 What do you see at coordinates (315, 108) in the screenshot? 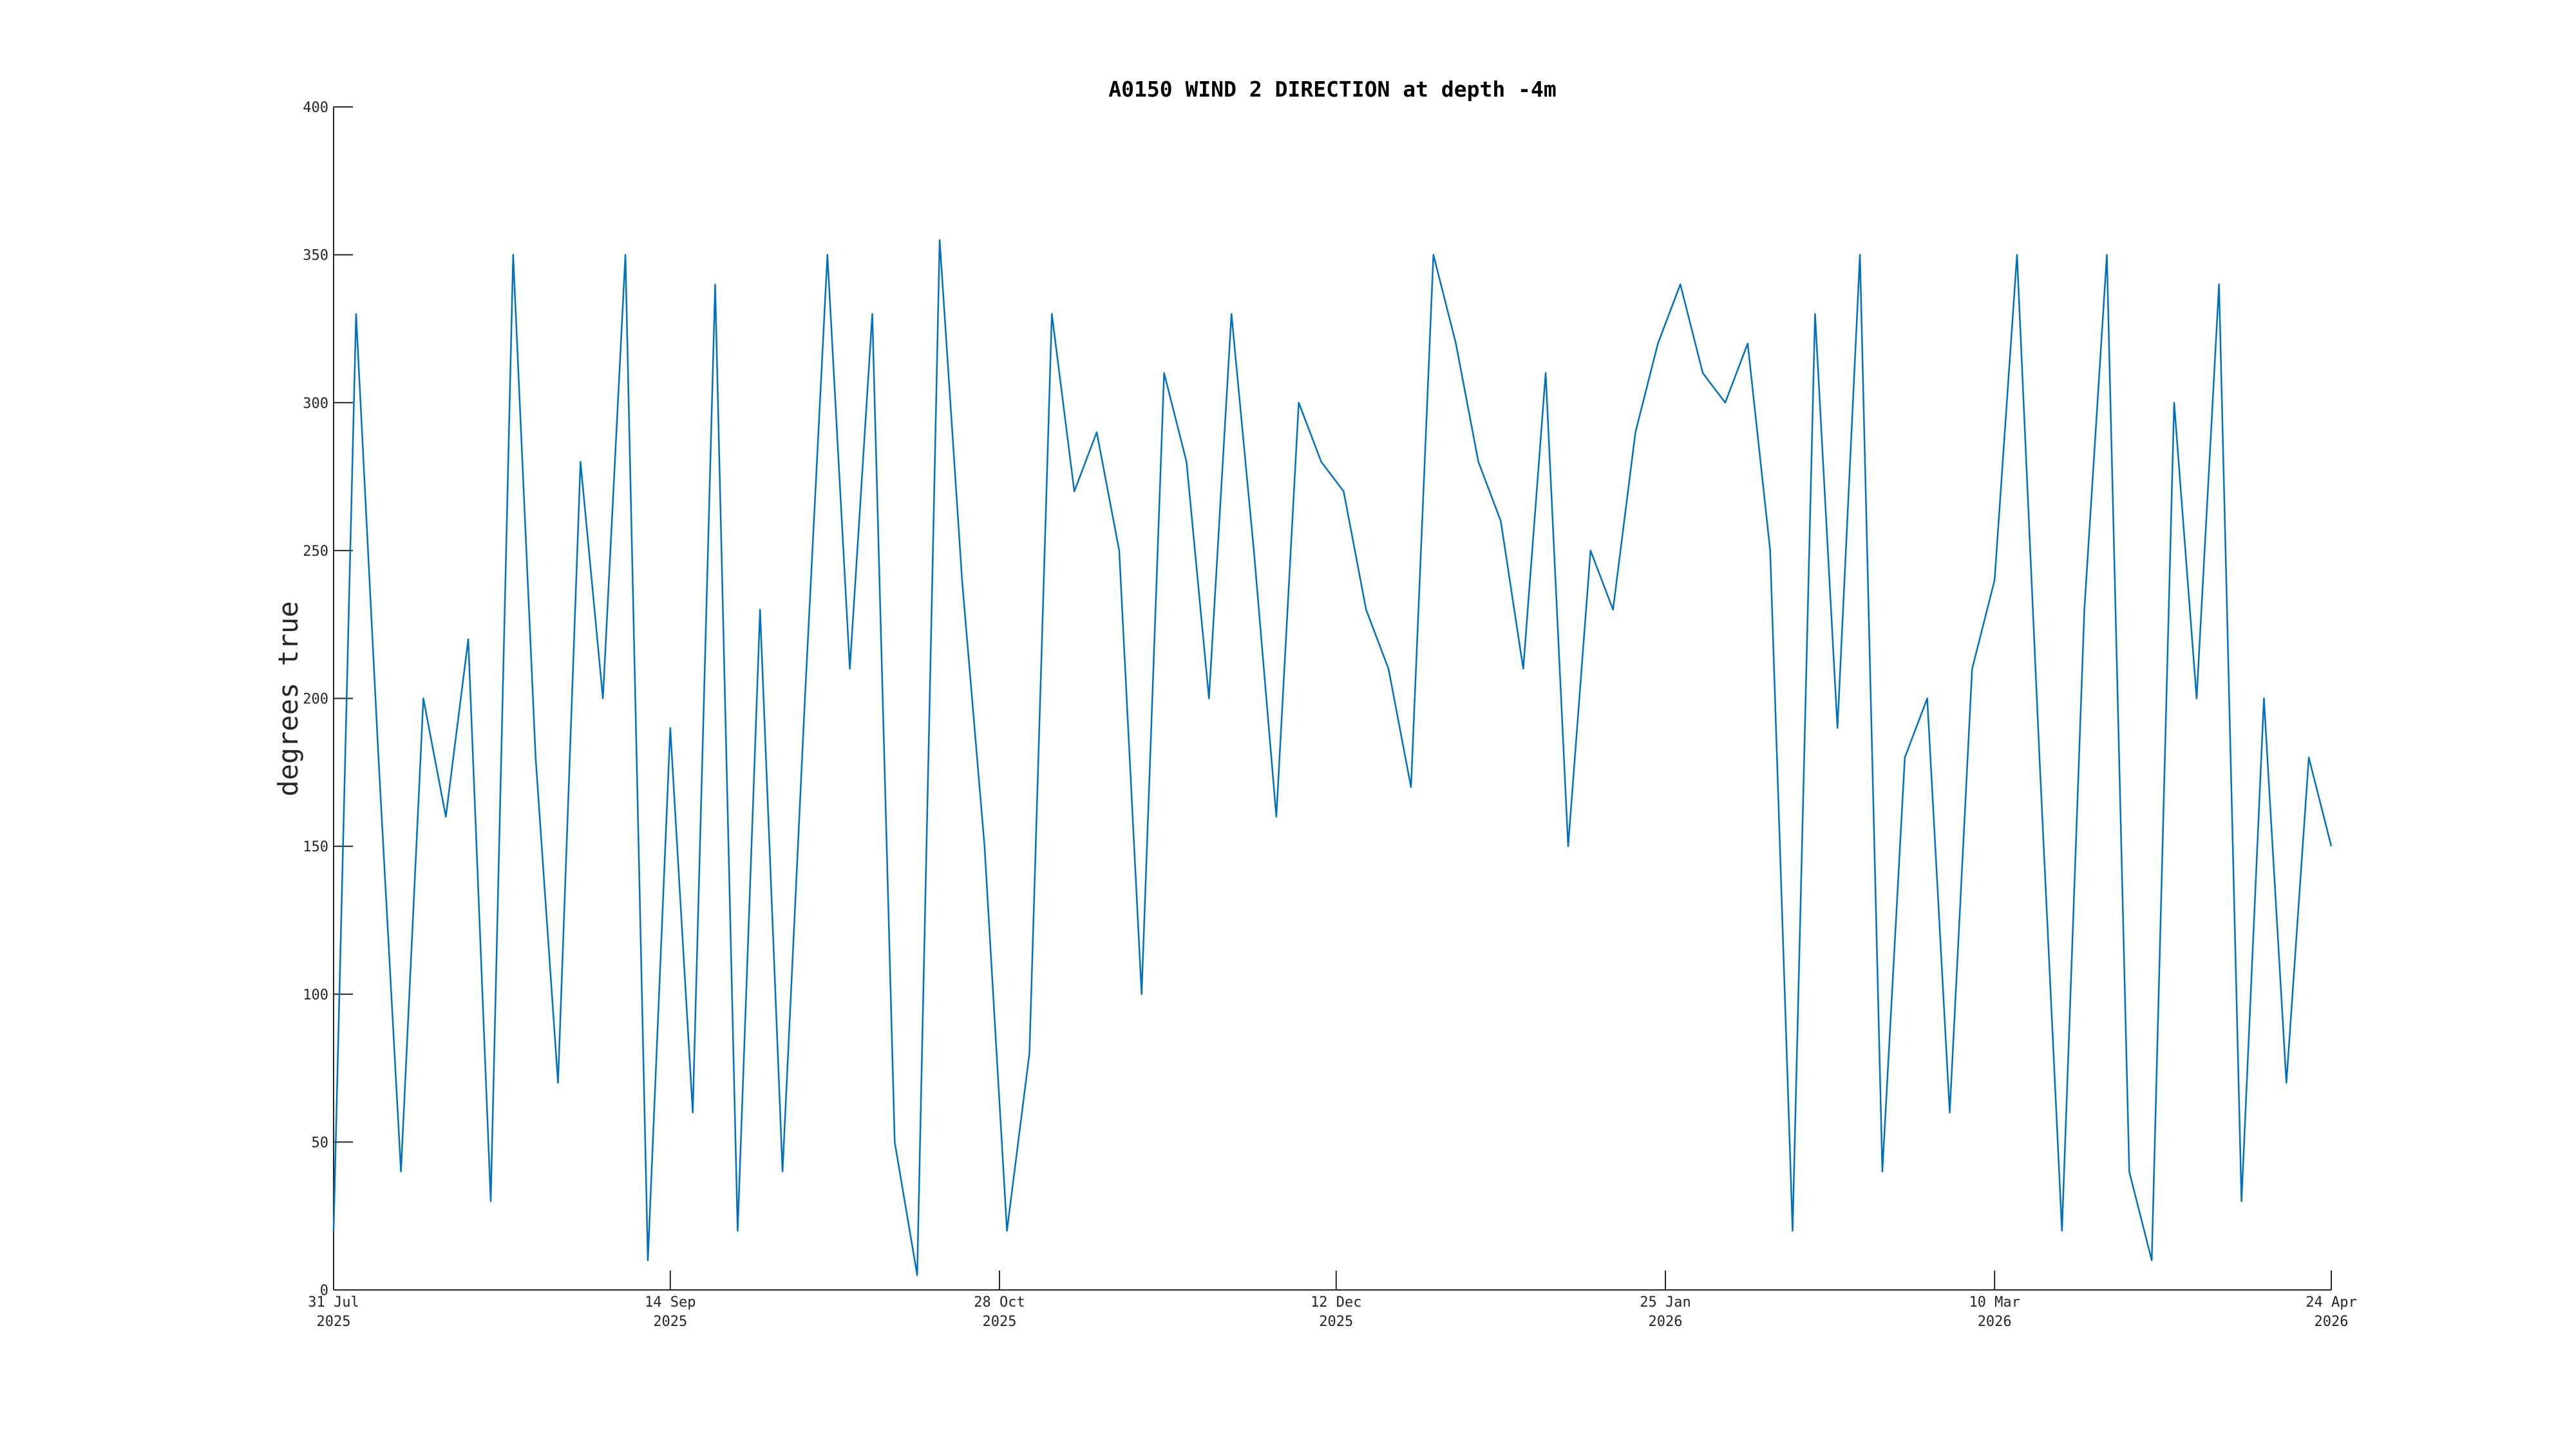
I see `y-tick-label: 400` at bounding box center [315, 108].